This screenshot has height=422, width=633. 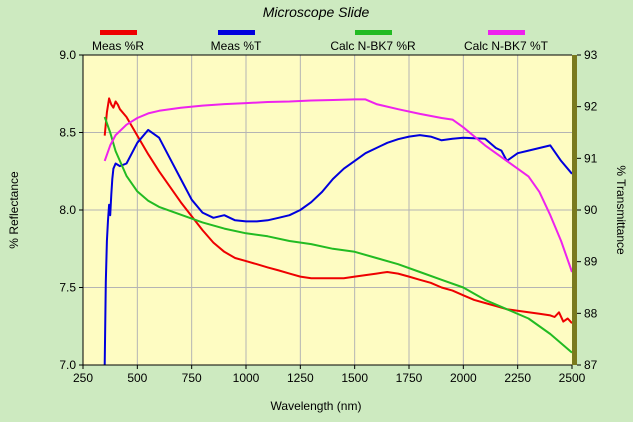 I want to click on y-right-tick-label: 92, so click(x=591, y=107).